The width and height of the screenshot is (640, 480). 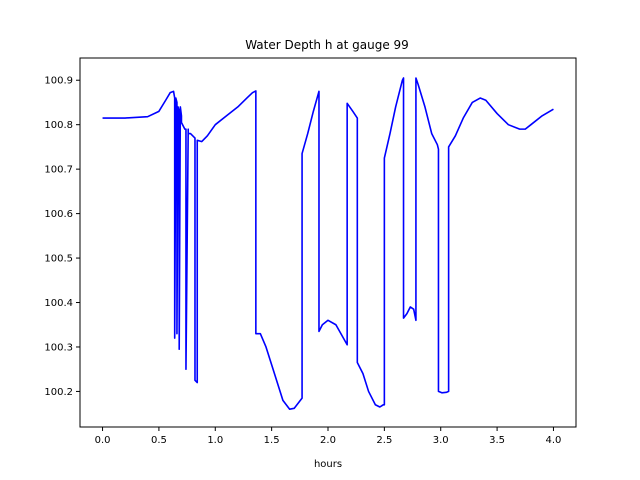 I want to click on x-tick-label: 2.0, so click(x=328, y=440).